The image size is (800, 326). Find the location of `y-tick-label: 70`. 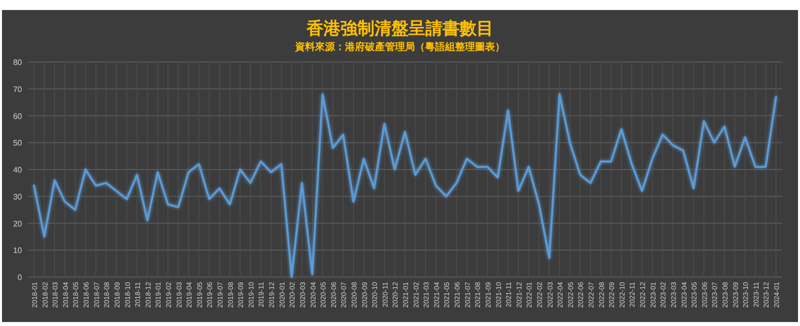

y-tick-label: 70 is located at coordinates (18, 89).